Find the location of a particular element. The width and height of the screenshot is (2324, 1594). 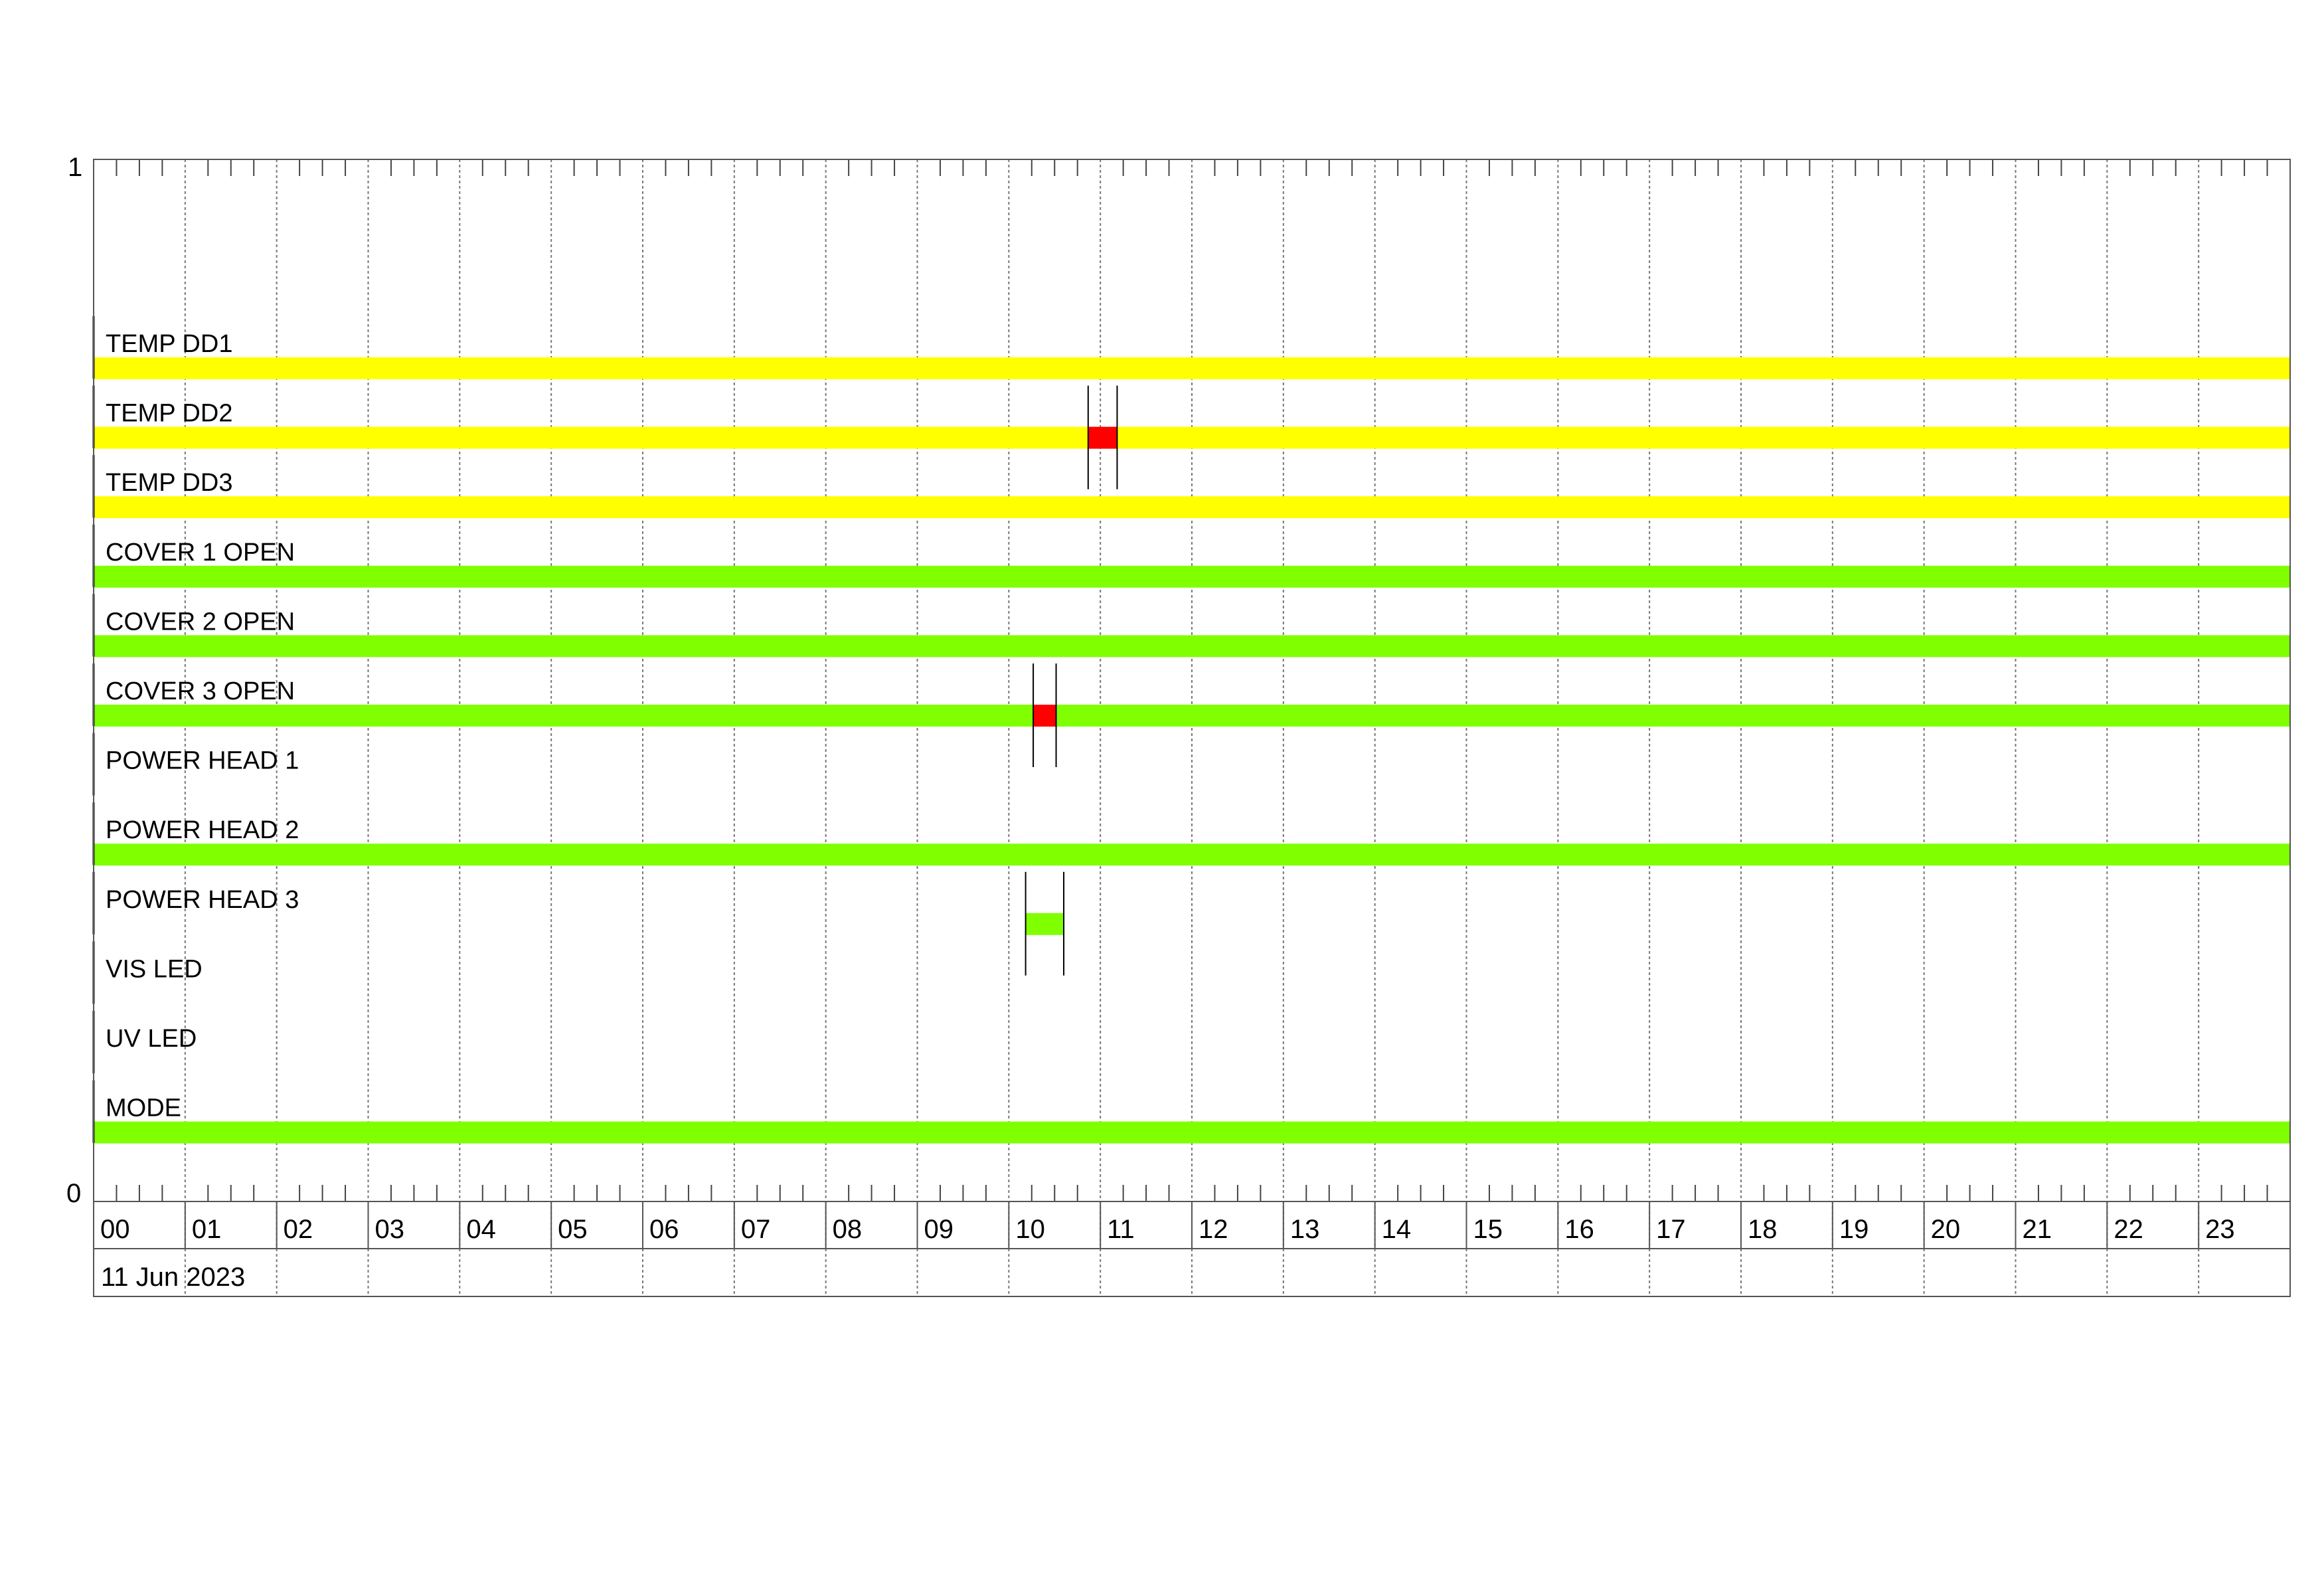

row-label: TEMP DD3 is located at coordinates (169, 483).